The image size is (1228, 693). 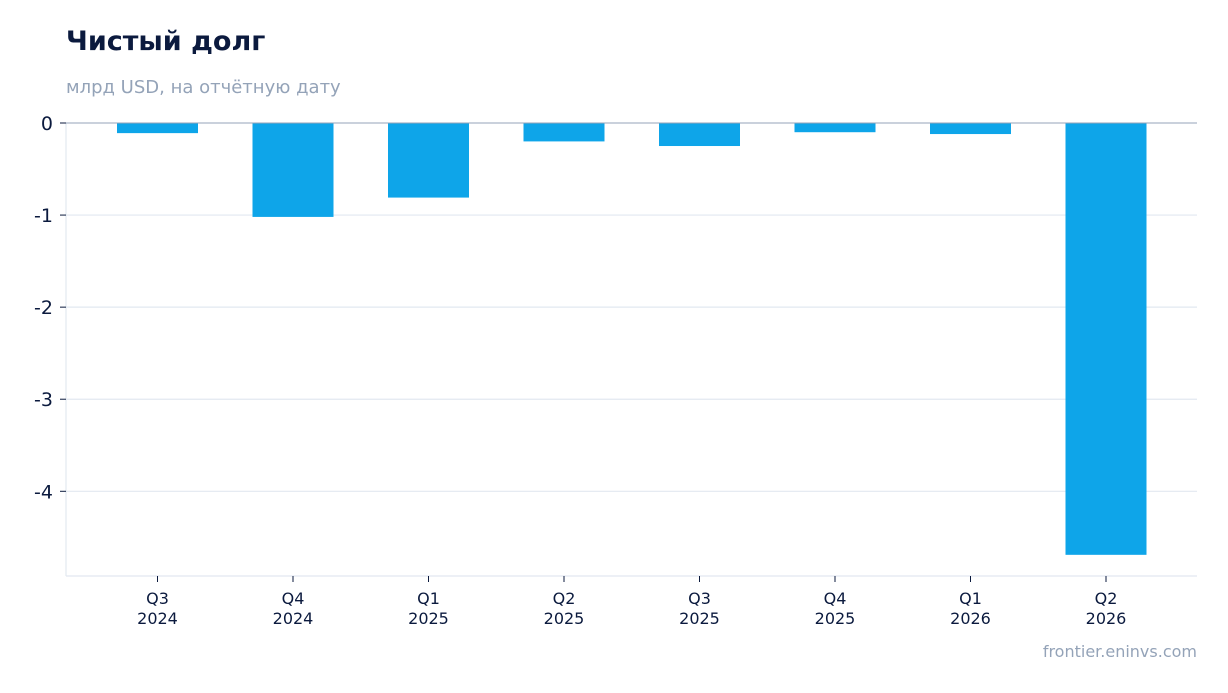 I want to click on y-tick-label: -1, so click(x=43, y=216).